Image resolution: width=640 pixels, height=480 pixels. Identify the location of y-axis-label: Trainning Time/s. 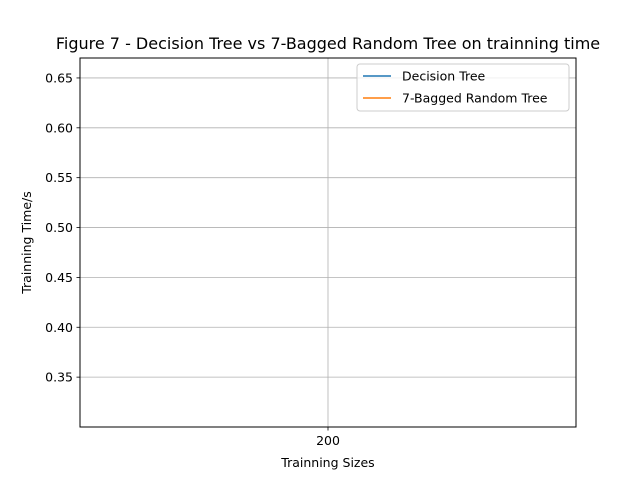
(26, 243).